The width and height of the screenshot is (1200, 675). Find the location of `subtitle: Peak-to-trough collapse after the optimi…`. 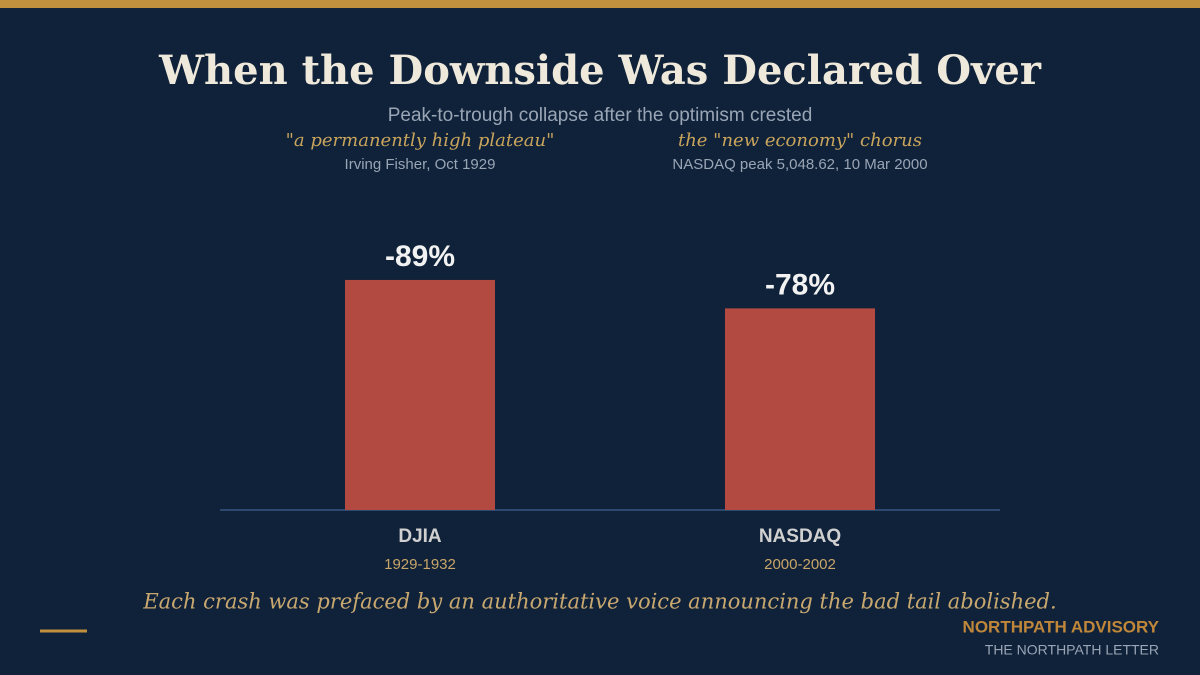

subtitle: Peak-to-trough collapse after the optimi… is located at coordinates (600, 115).